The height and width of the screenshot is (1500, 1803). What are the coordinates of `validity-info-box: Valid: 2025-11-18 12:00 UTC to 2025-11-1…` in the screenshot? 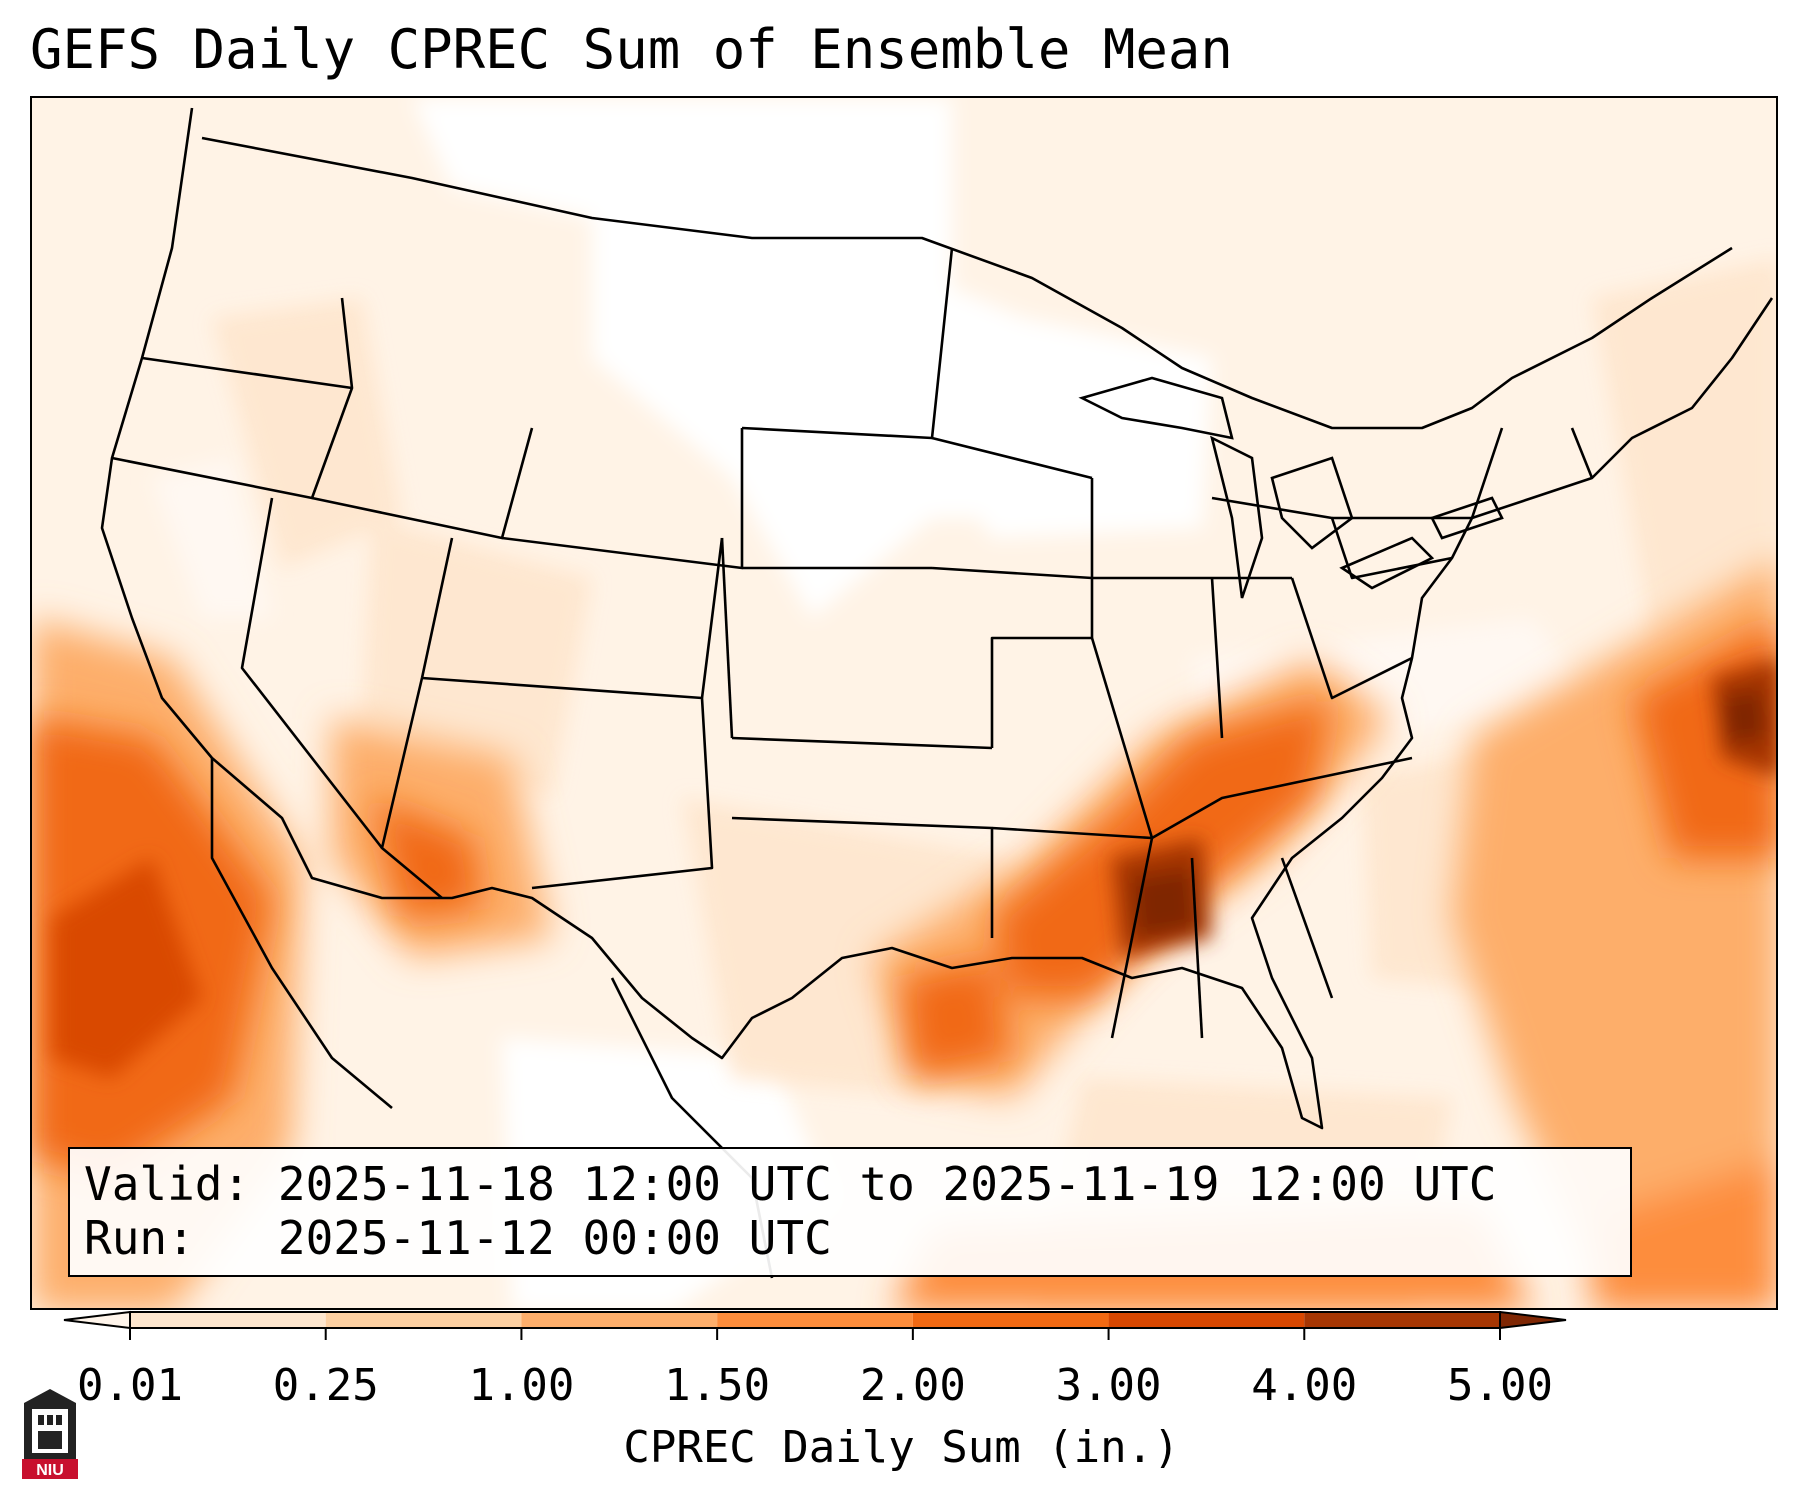 It's located at (850, 1212).